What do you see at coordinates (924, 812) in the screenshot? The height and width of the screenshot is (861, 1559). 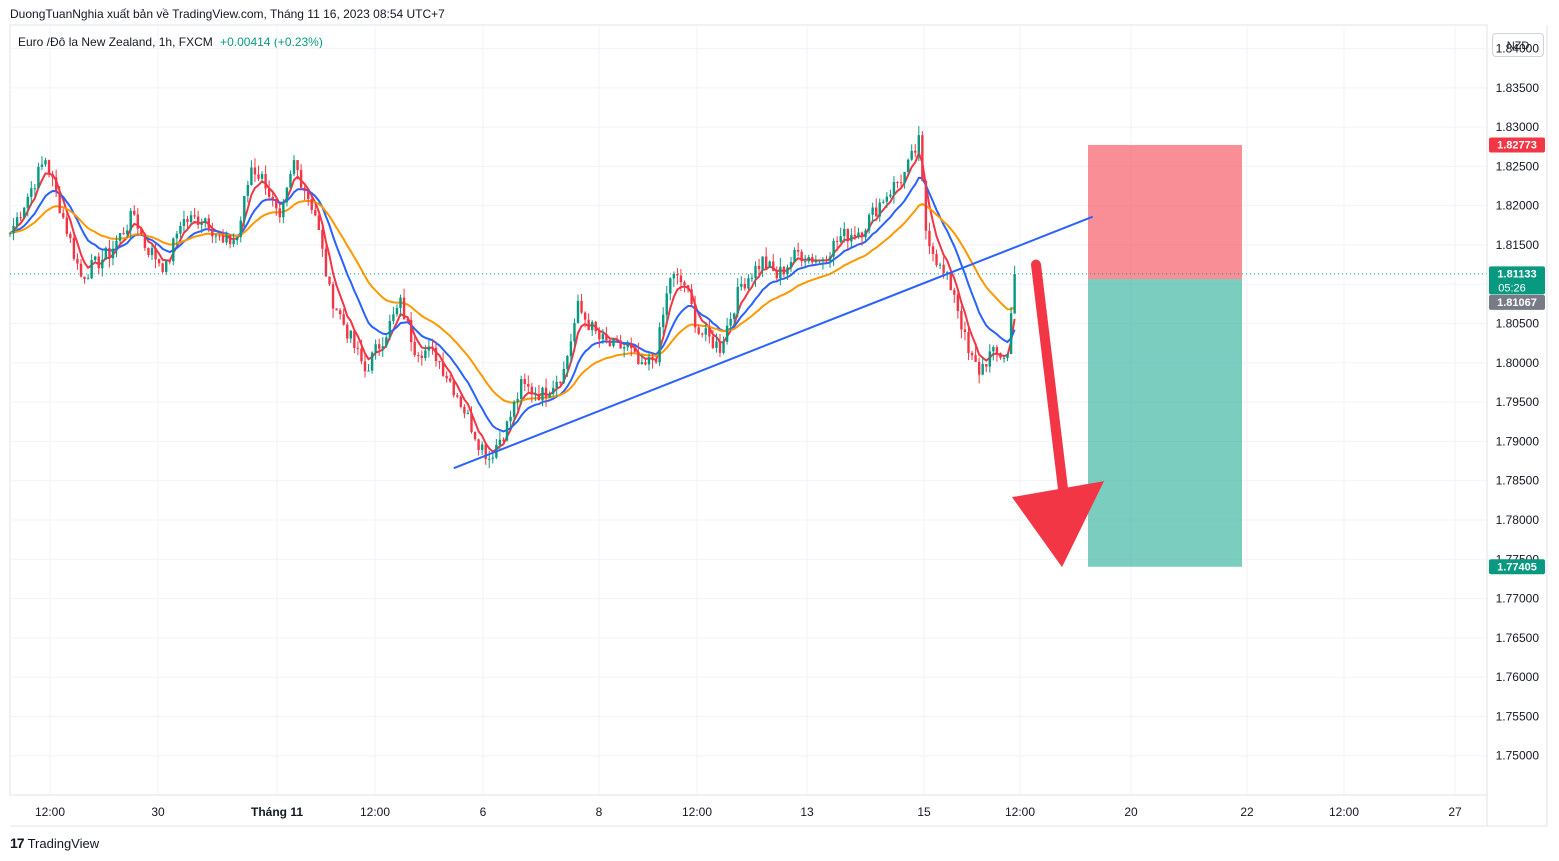 I see `time-tick-label: 15` at bounding box center [924, 812].